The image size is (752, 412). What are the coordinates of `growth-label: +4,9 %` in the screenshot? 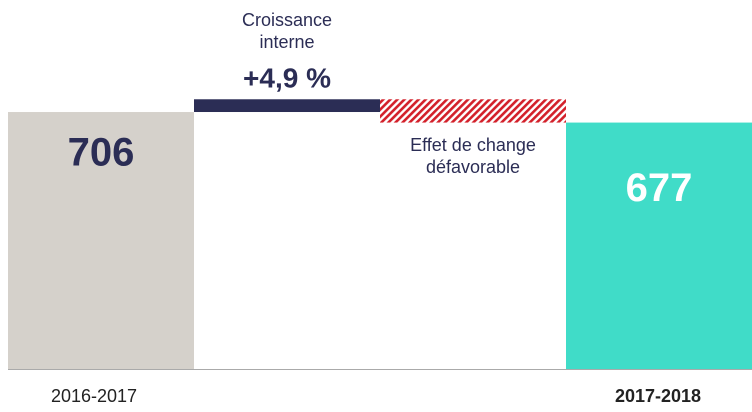 It's located at (287, 77).